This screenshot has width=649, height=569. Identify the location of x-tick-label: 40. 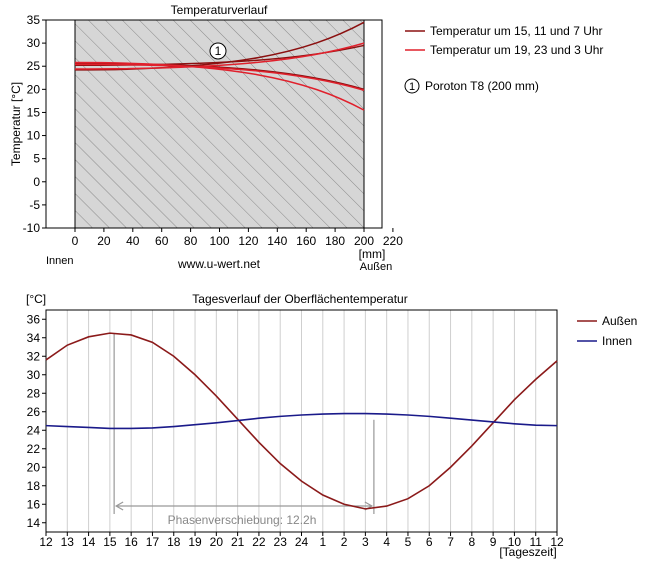
(133, 241).